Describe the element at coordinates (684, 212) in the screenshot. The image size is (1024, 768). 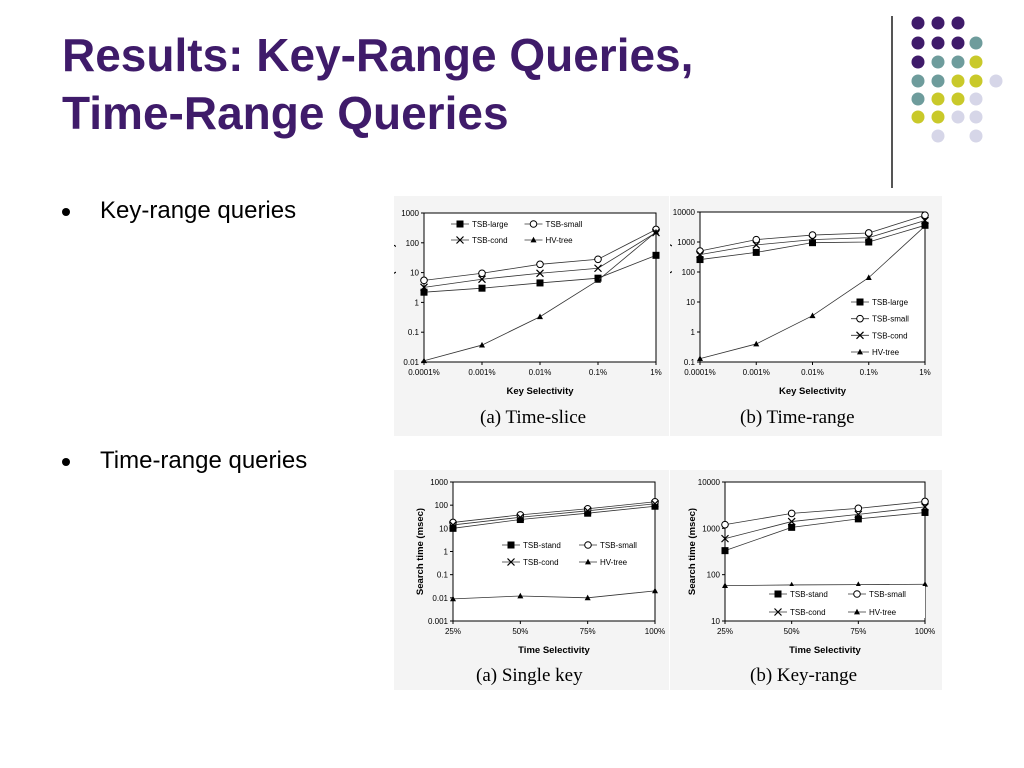
I see `y-tick-label: 10000` at that location.